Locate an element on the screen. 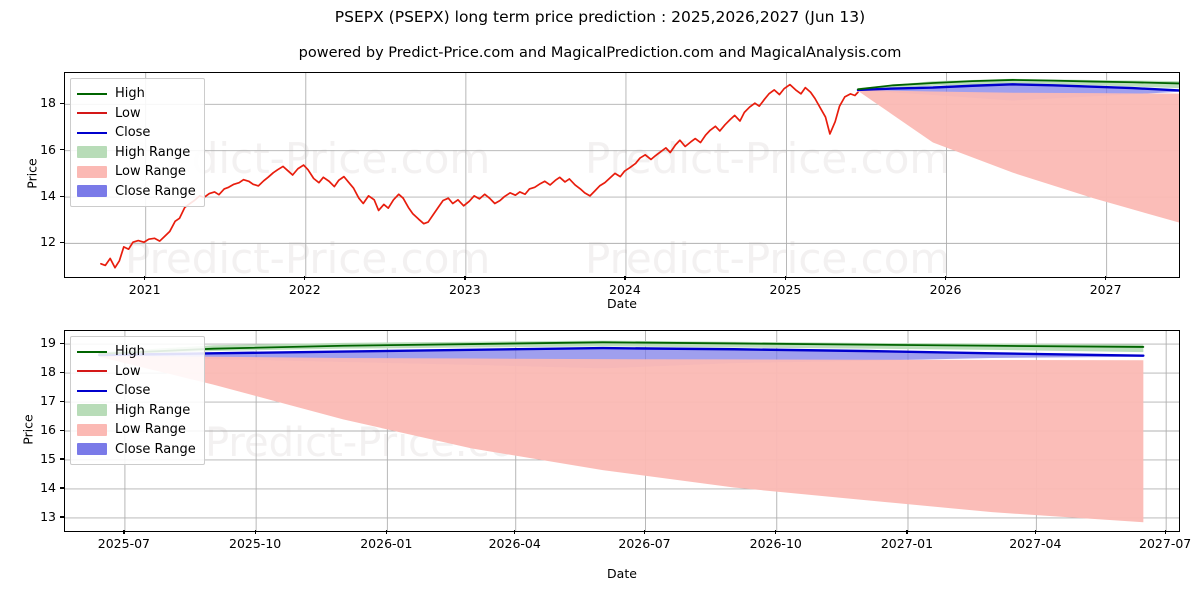  x-axis-label-top: Date is located at coordinates (622, 303).